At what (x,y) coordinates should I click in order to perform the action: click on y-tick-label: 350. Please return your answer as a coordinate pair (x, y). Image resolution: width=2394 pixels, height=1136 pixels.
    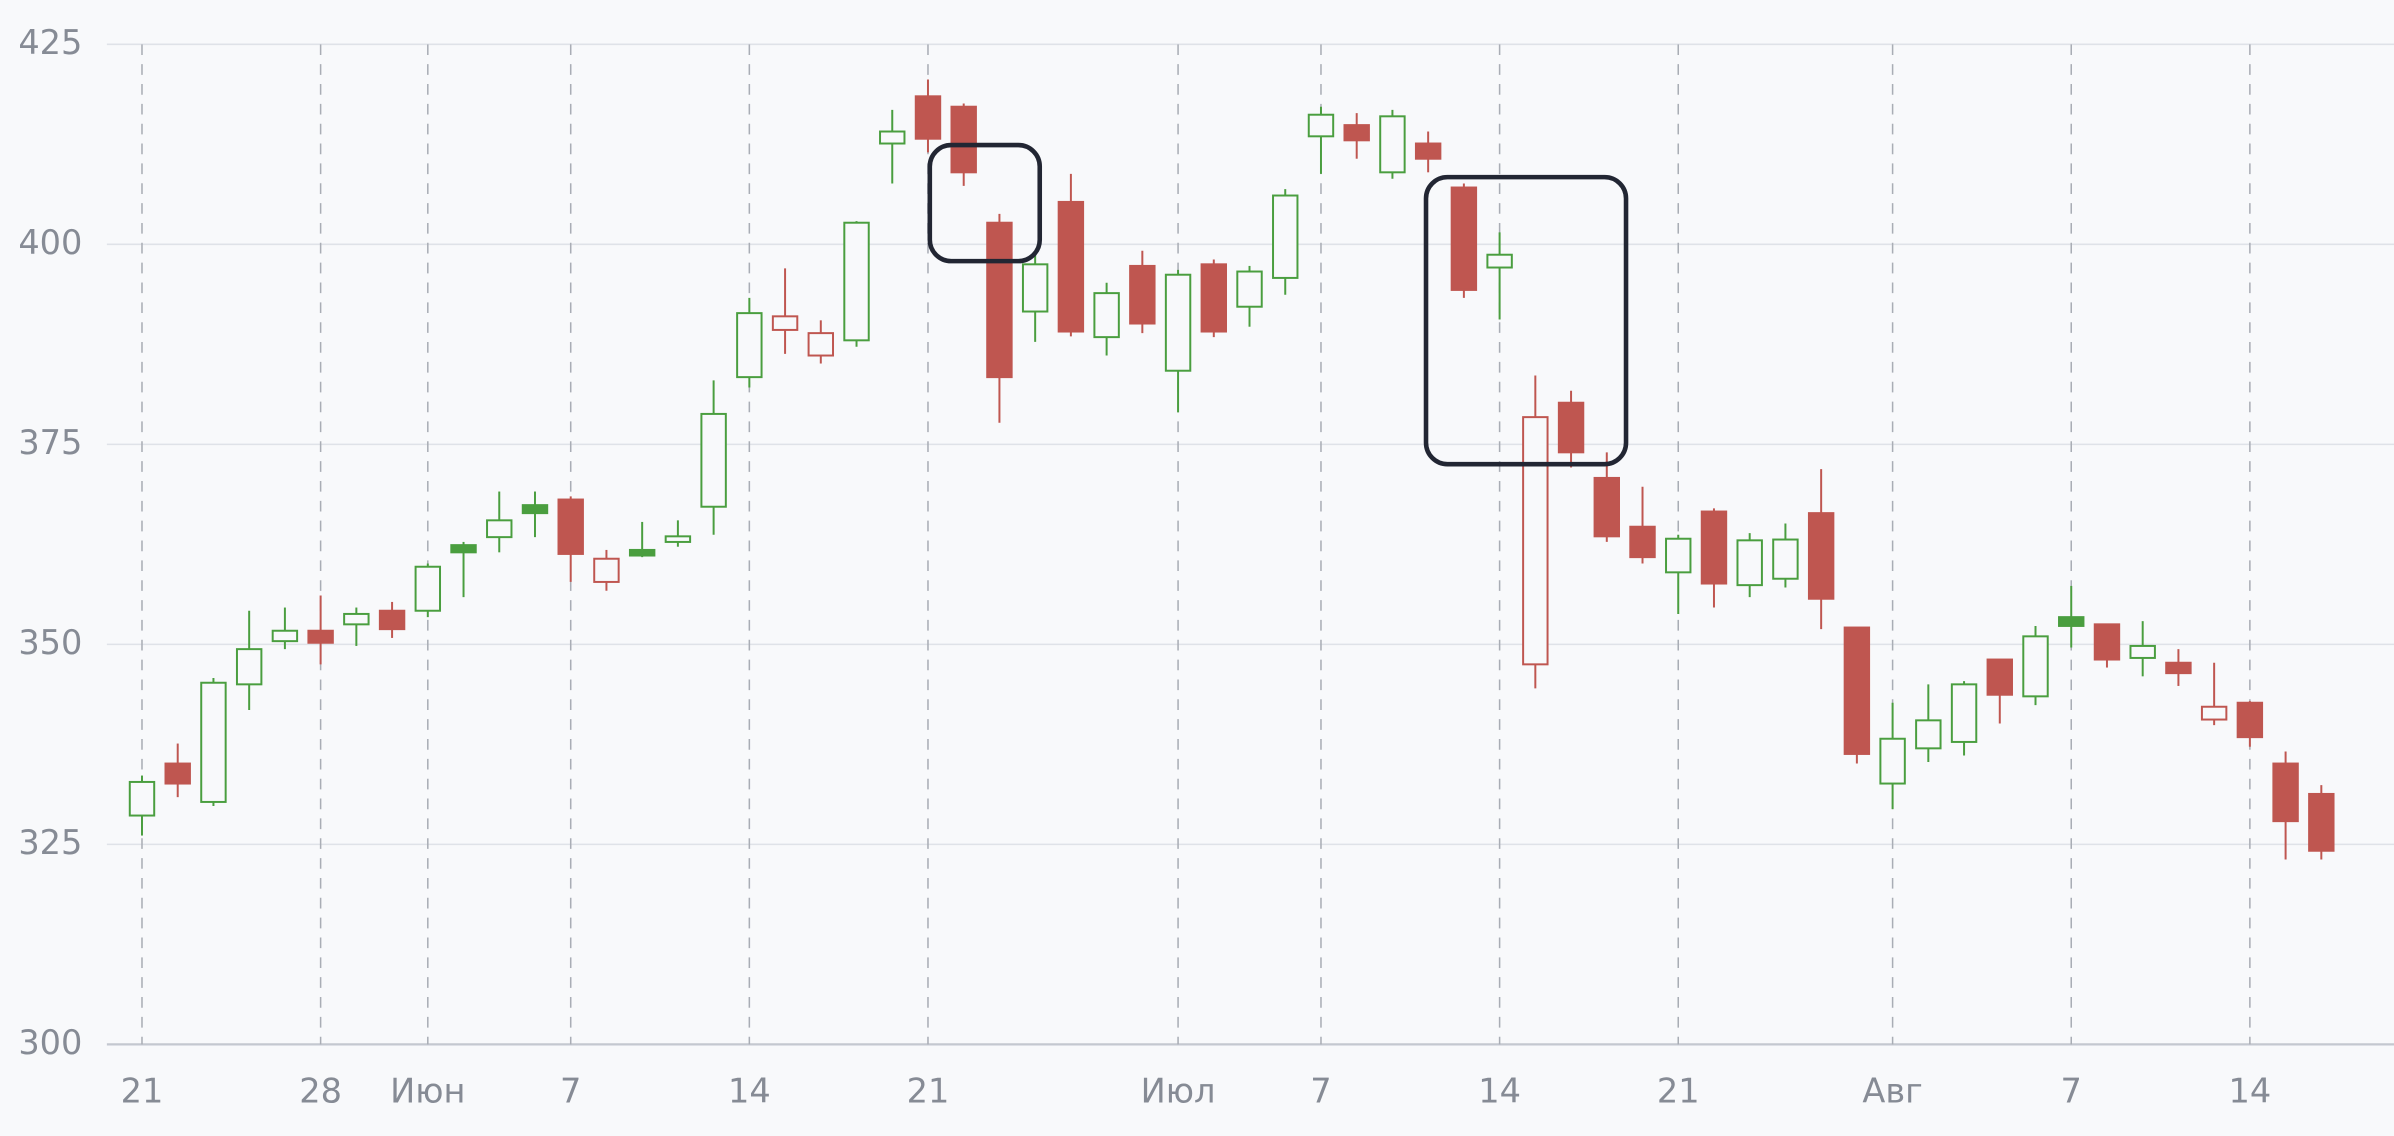
    Looking at the image, I should click on (50, 642).